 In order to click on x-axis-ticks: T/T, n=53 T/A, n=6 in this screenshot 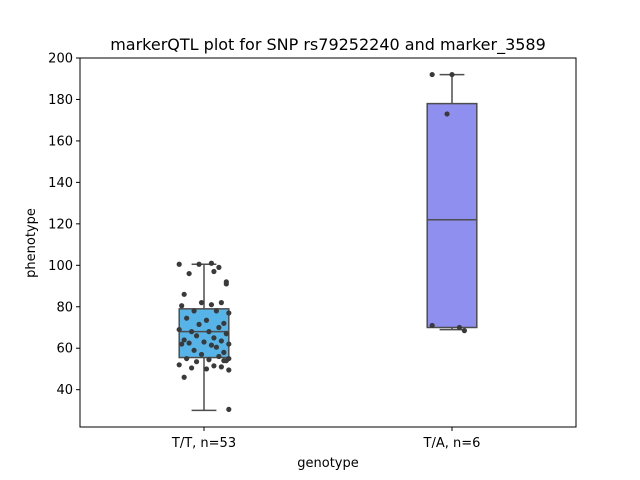, I will do `click(326, 439)`.